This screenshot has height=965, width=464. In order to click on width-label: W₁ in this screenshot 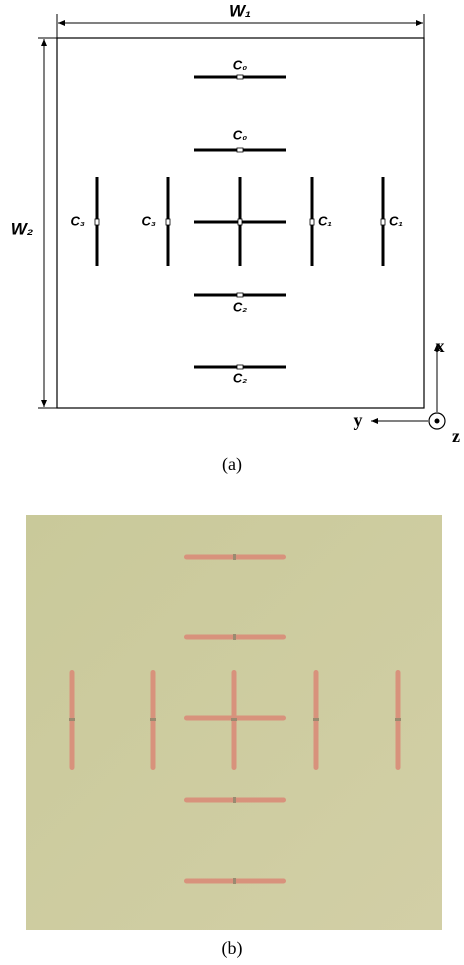, I will do `click(240, 10)`.